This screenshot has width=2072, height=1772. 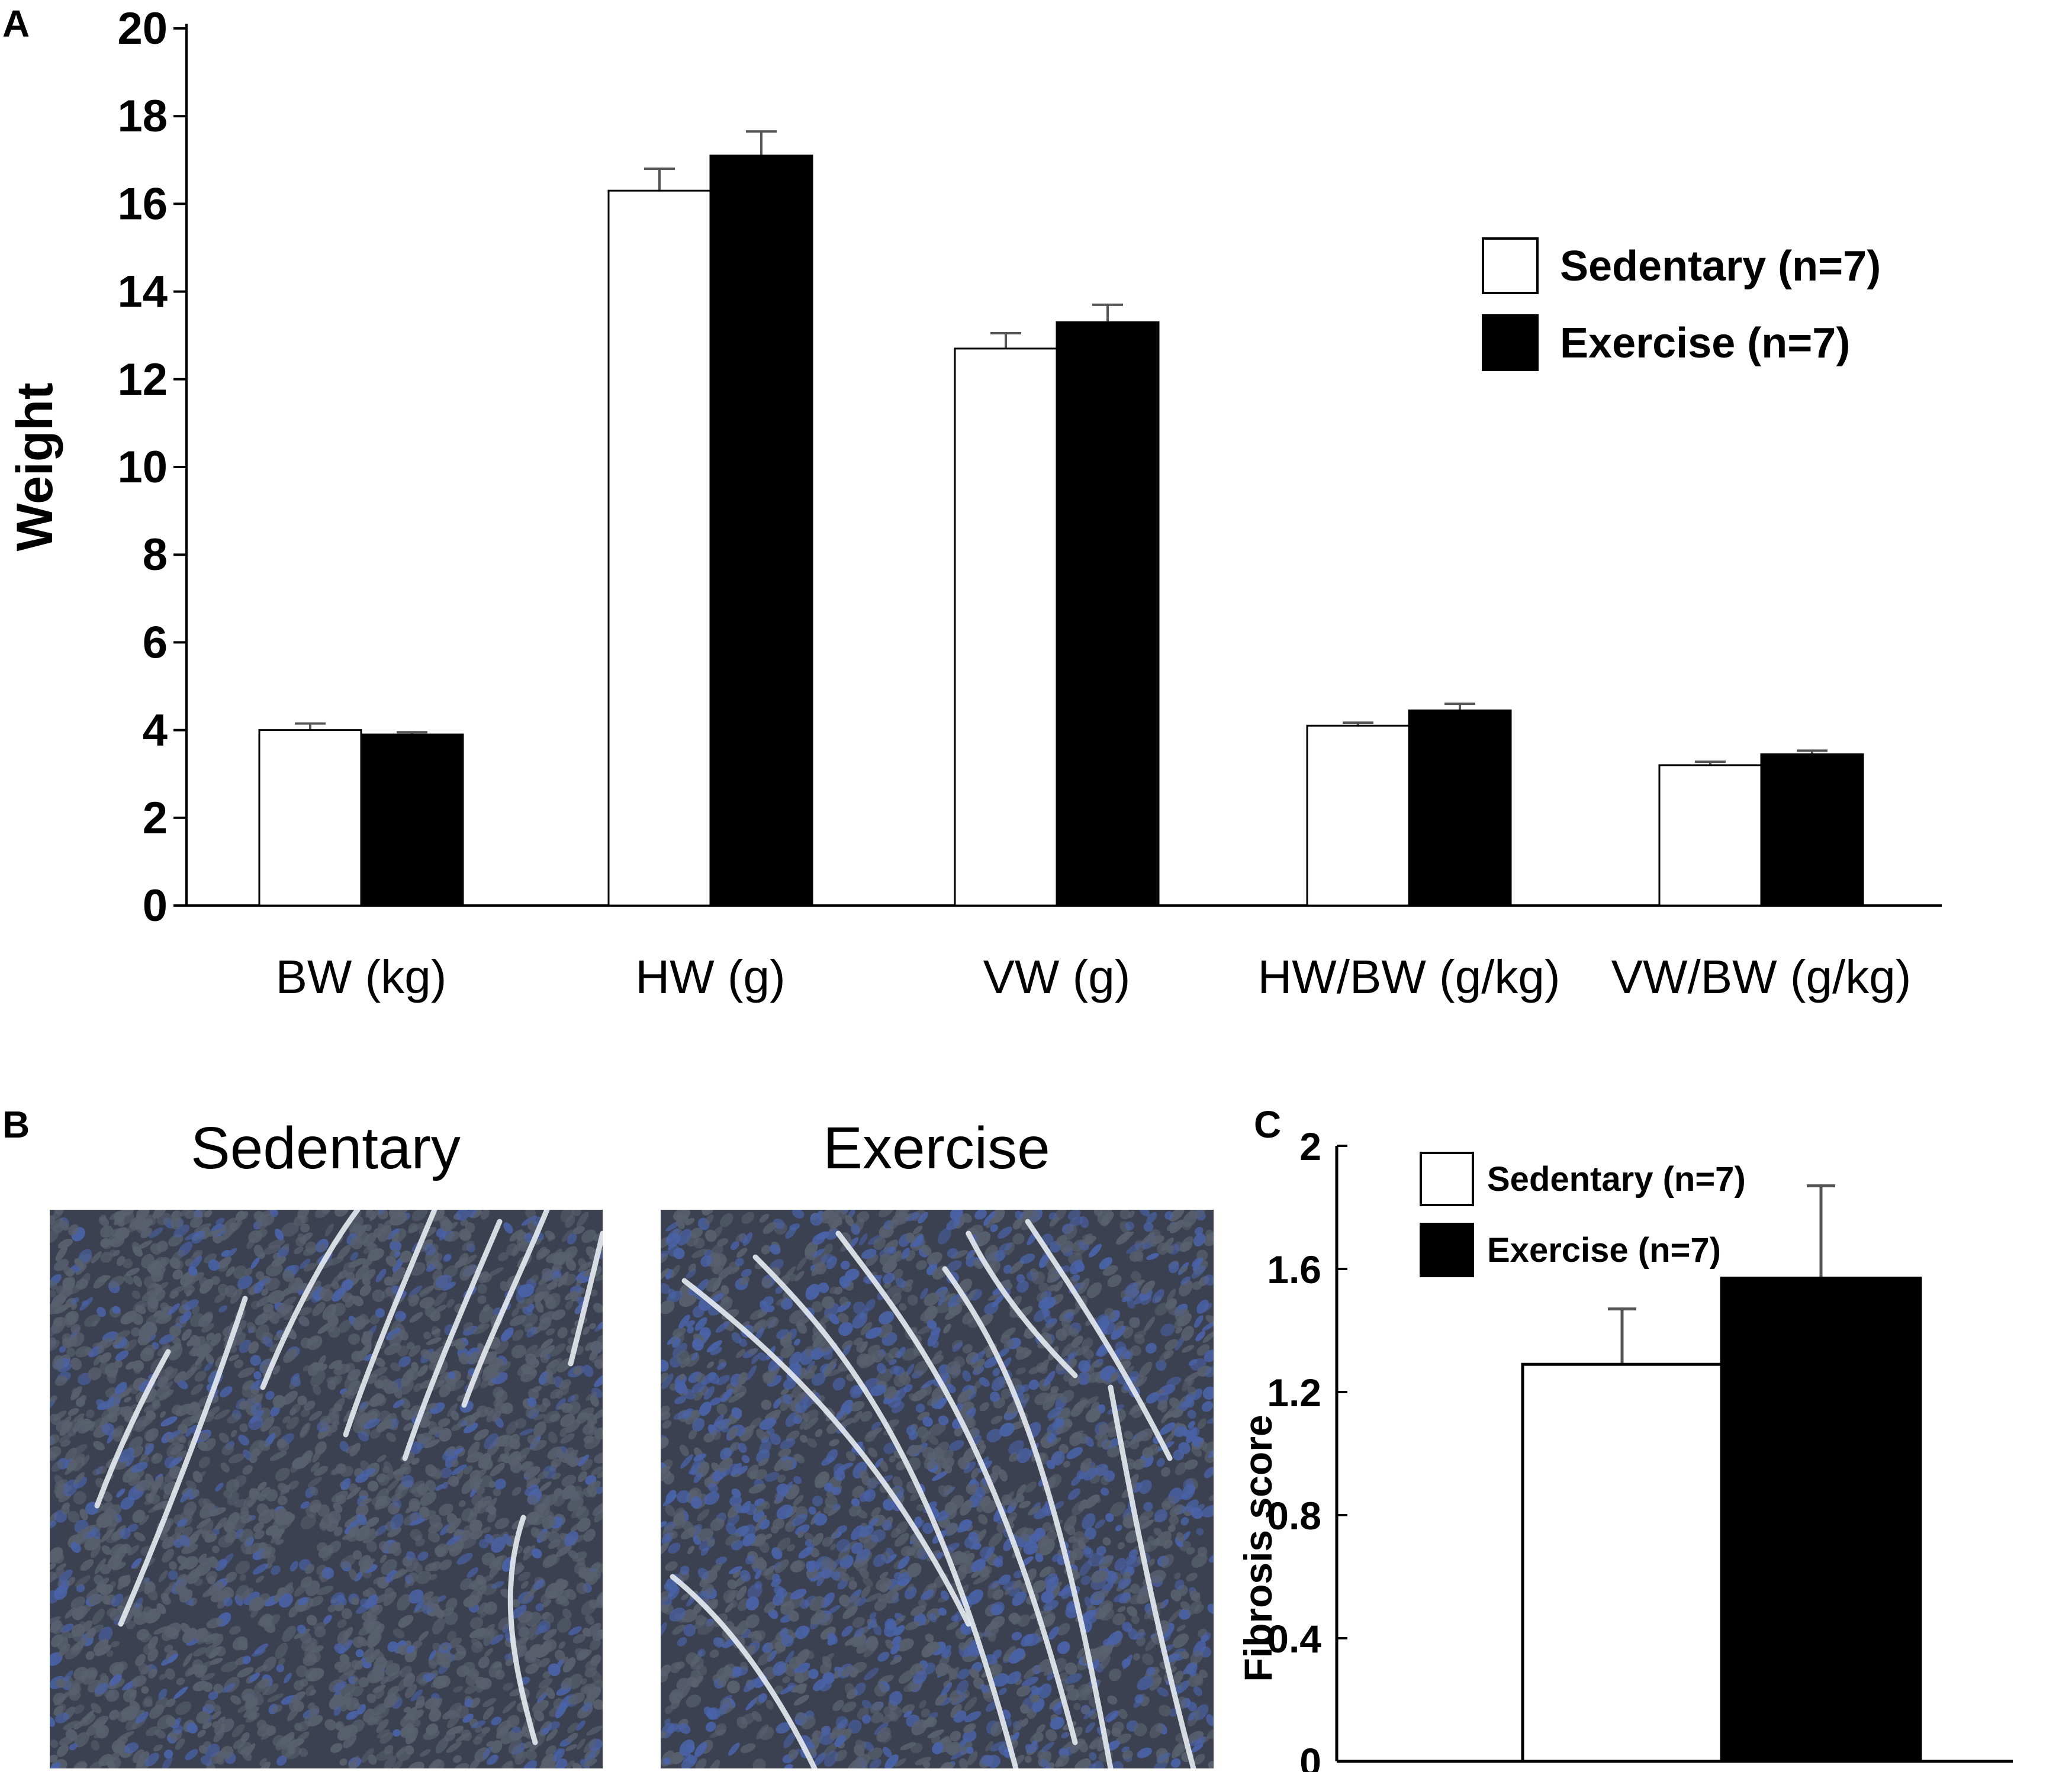 What do you see at coordinates (1460, 808) in the screenshot?
I see `bar-exercise-n-7-hw-bw-g-kg` at bounding box center [1460, 808].